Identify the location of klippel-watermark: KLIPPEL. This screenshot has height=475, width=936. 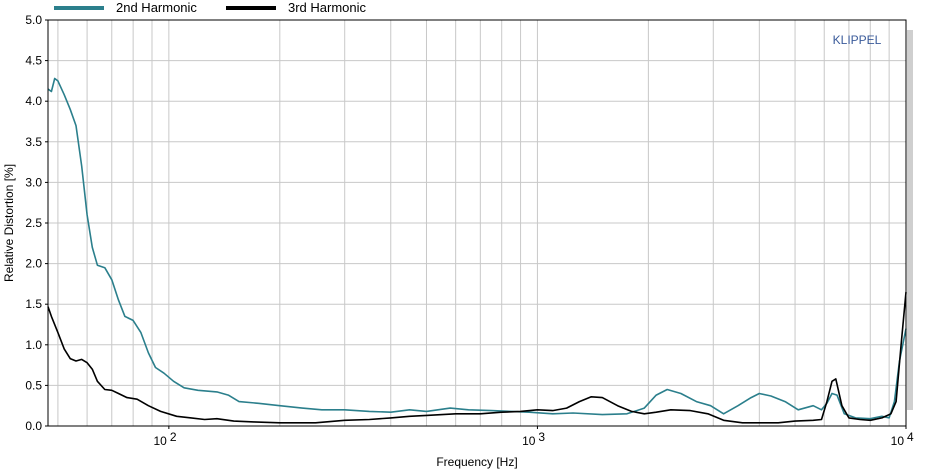
(857, 40).